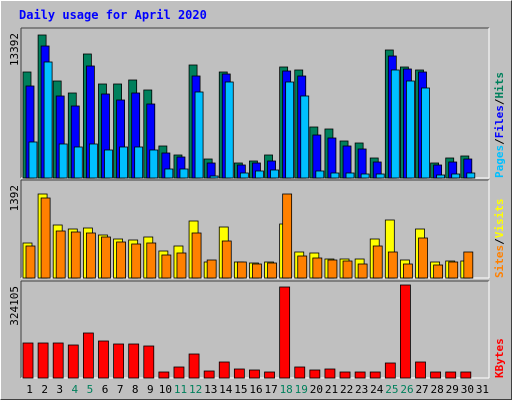  I want to click on x-tick-day-10: 10, so click(165, 389).